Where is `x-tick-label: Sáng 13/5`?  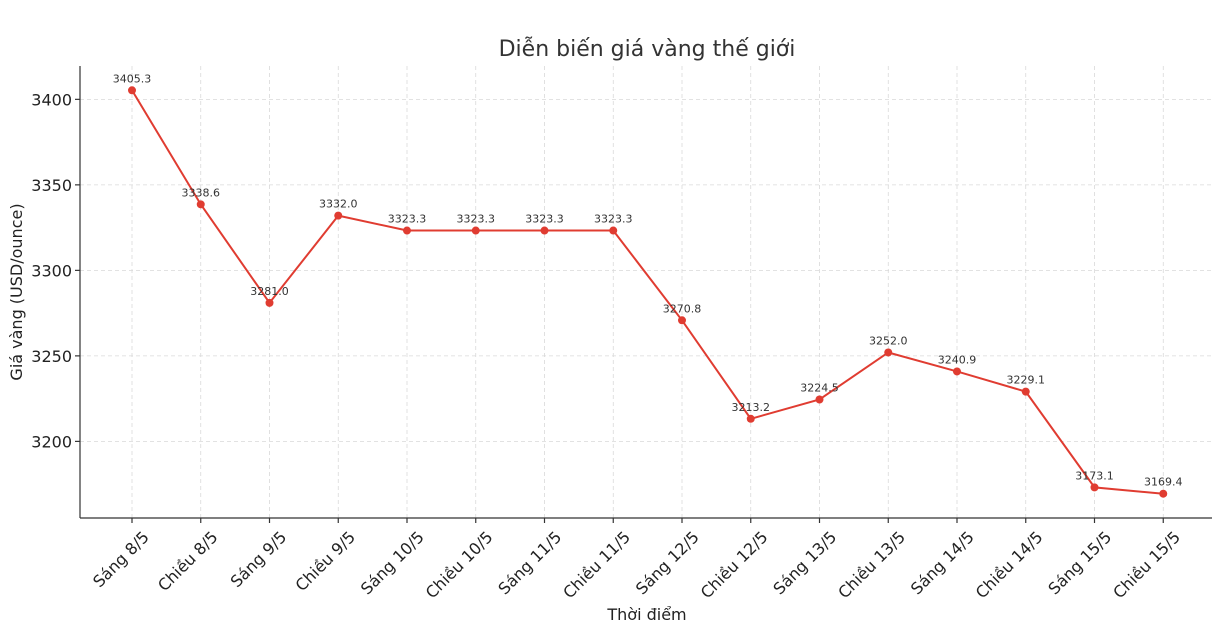 x-tick-label: Sáng 13/5 is located at coordinates (804, 562).